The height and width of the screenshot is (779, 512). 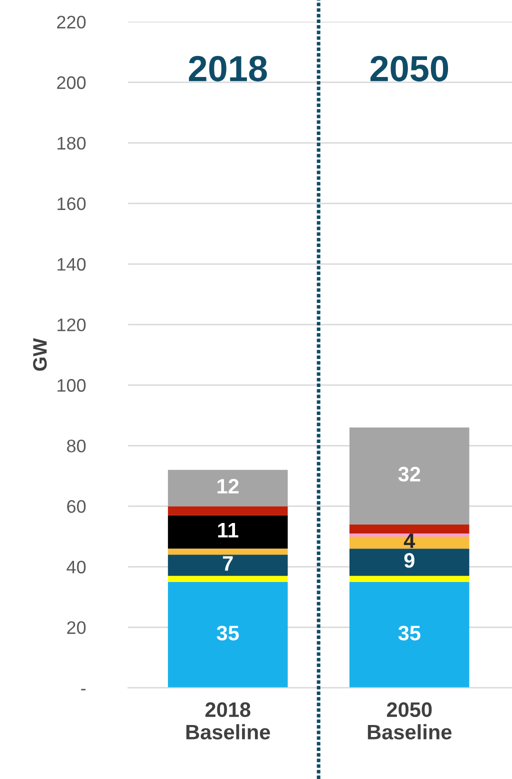 I want to click on y-tick-label: 140, so click(x=72, y=264).